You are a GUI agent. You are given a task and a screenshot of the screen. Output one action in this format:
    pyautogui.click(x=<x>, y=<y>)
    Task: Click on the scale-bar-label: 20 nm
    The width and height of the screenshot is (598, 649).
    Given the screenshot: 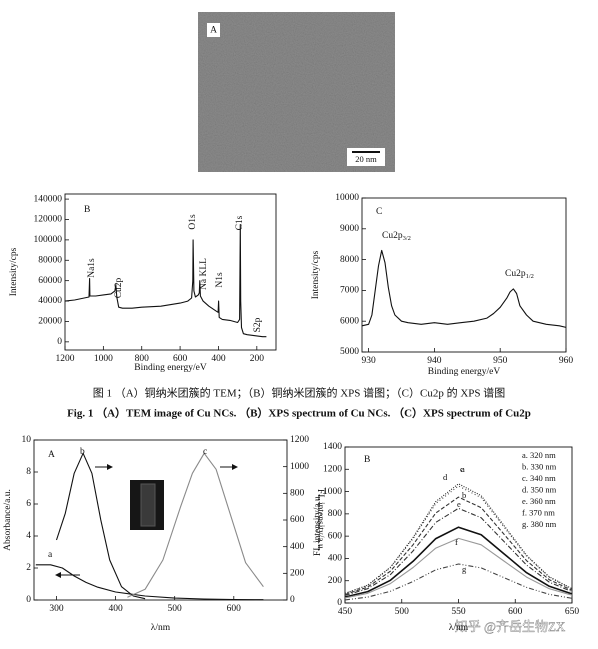 What is the action you would take?
    pyautogui.click(x=366, y=159)
    